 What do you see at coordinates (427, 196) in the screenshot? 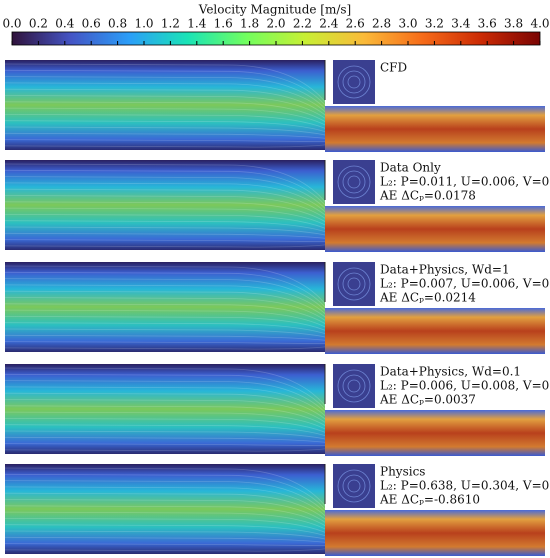
I see `panel-metric: AE ΔCₚ=0.0178` at bounding box center [427, 196].